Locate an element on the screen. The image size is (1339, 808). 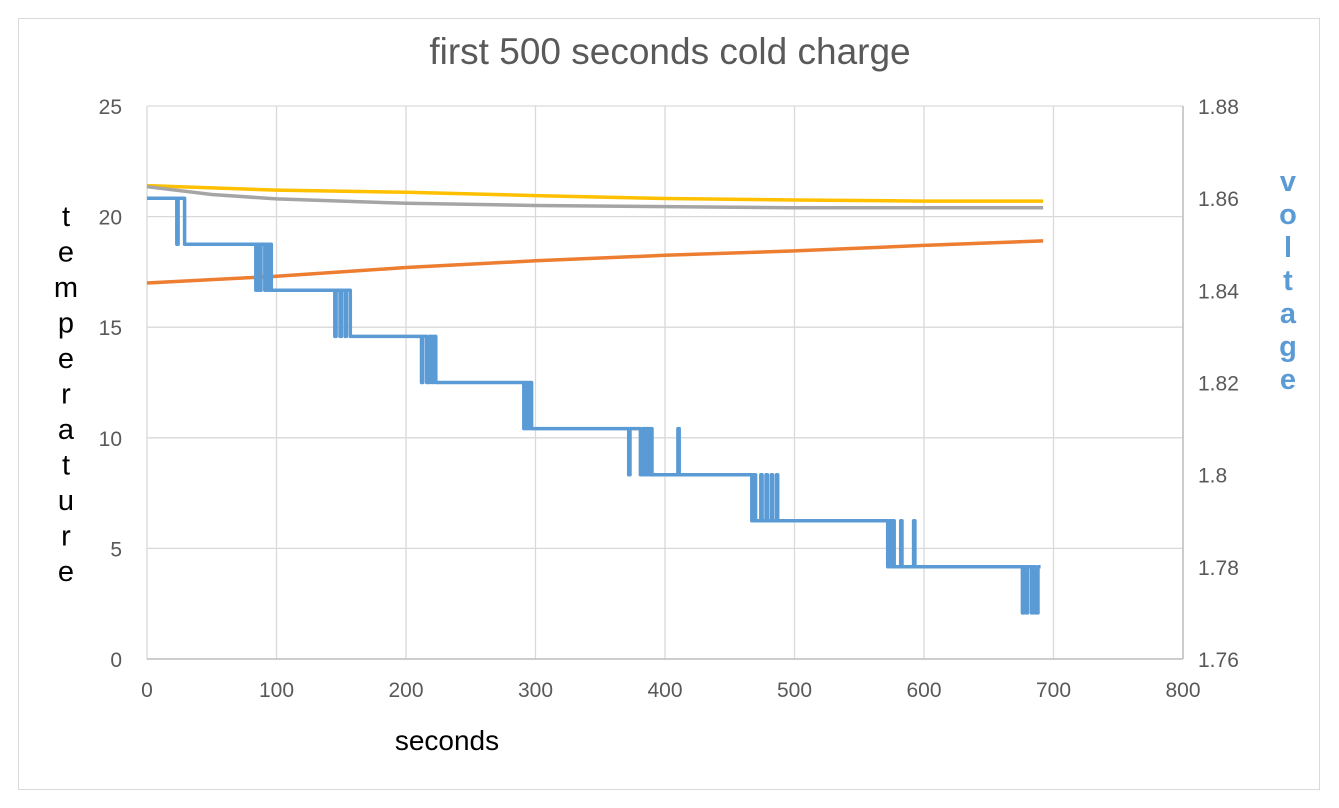
chart-title: first 500 seconds cold charge is located at coordinates (669, 51).